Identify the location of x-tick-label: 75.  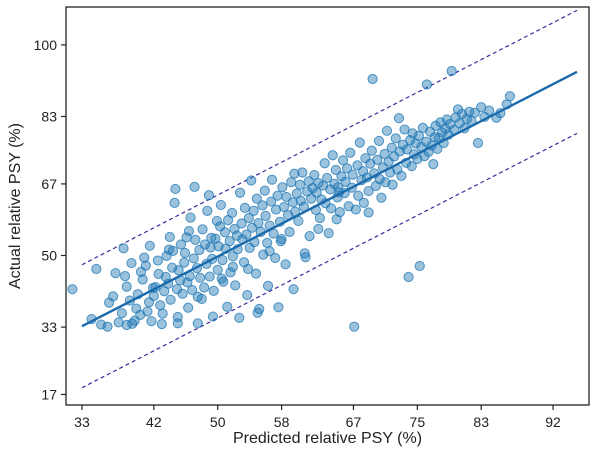
(418, 422).